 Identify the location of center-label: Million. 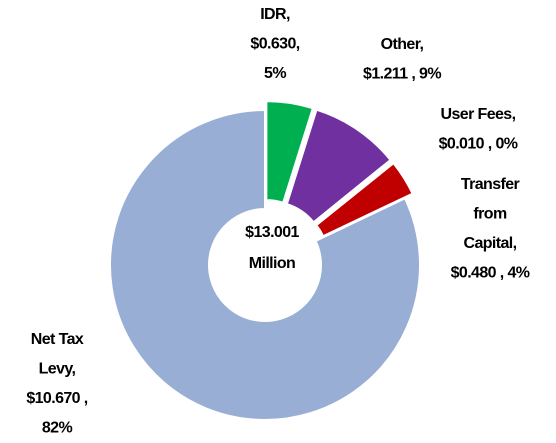
(272, 263).